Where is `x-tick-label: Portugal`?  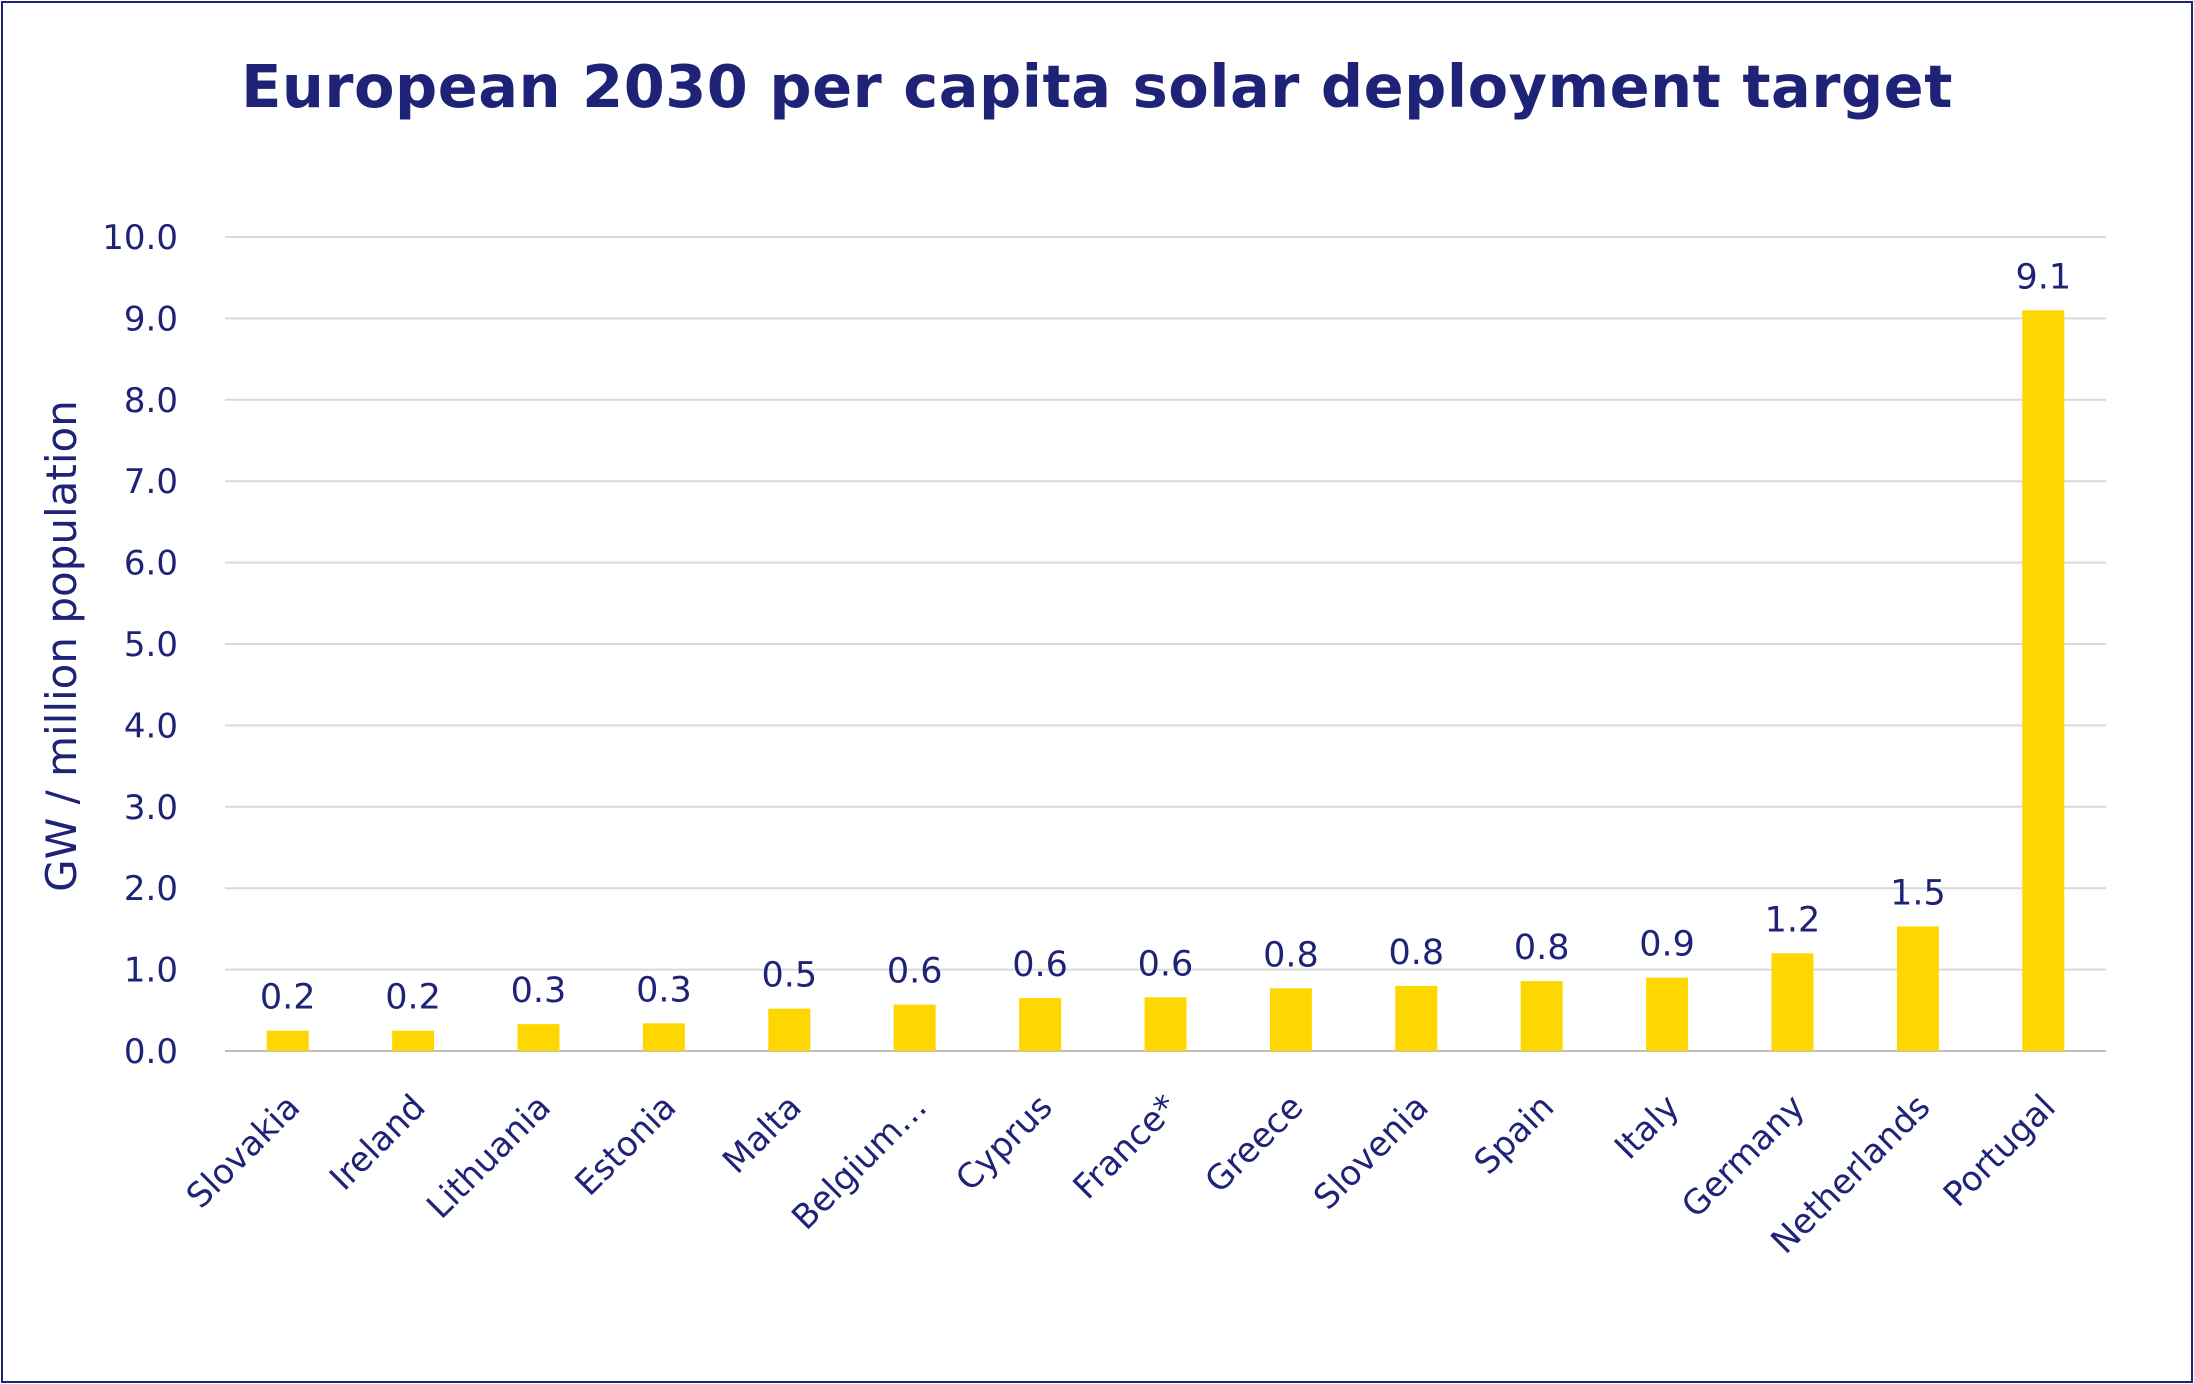 x-tick-label: Portugal is located at coordinates (2000, 1151).